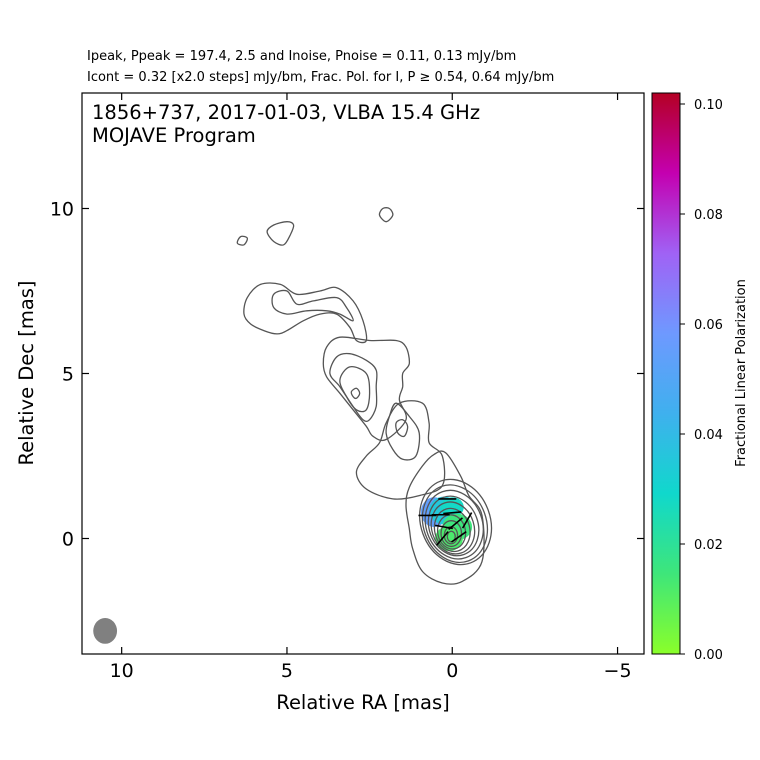  Describe the element at coordinates (122, 671) in the screenshot. I see `x-tick-label: 10` at that location.